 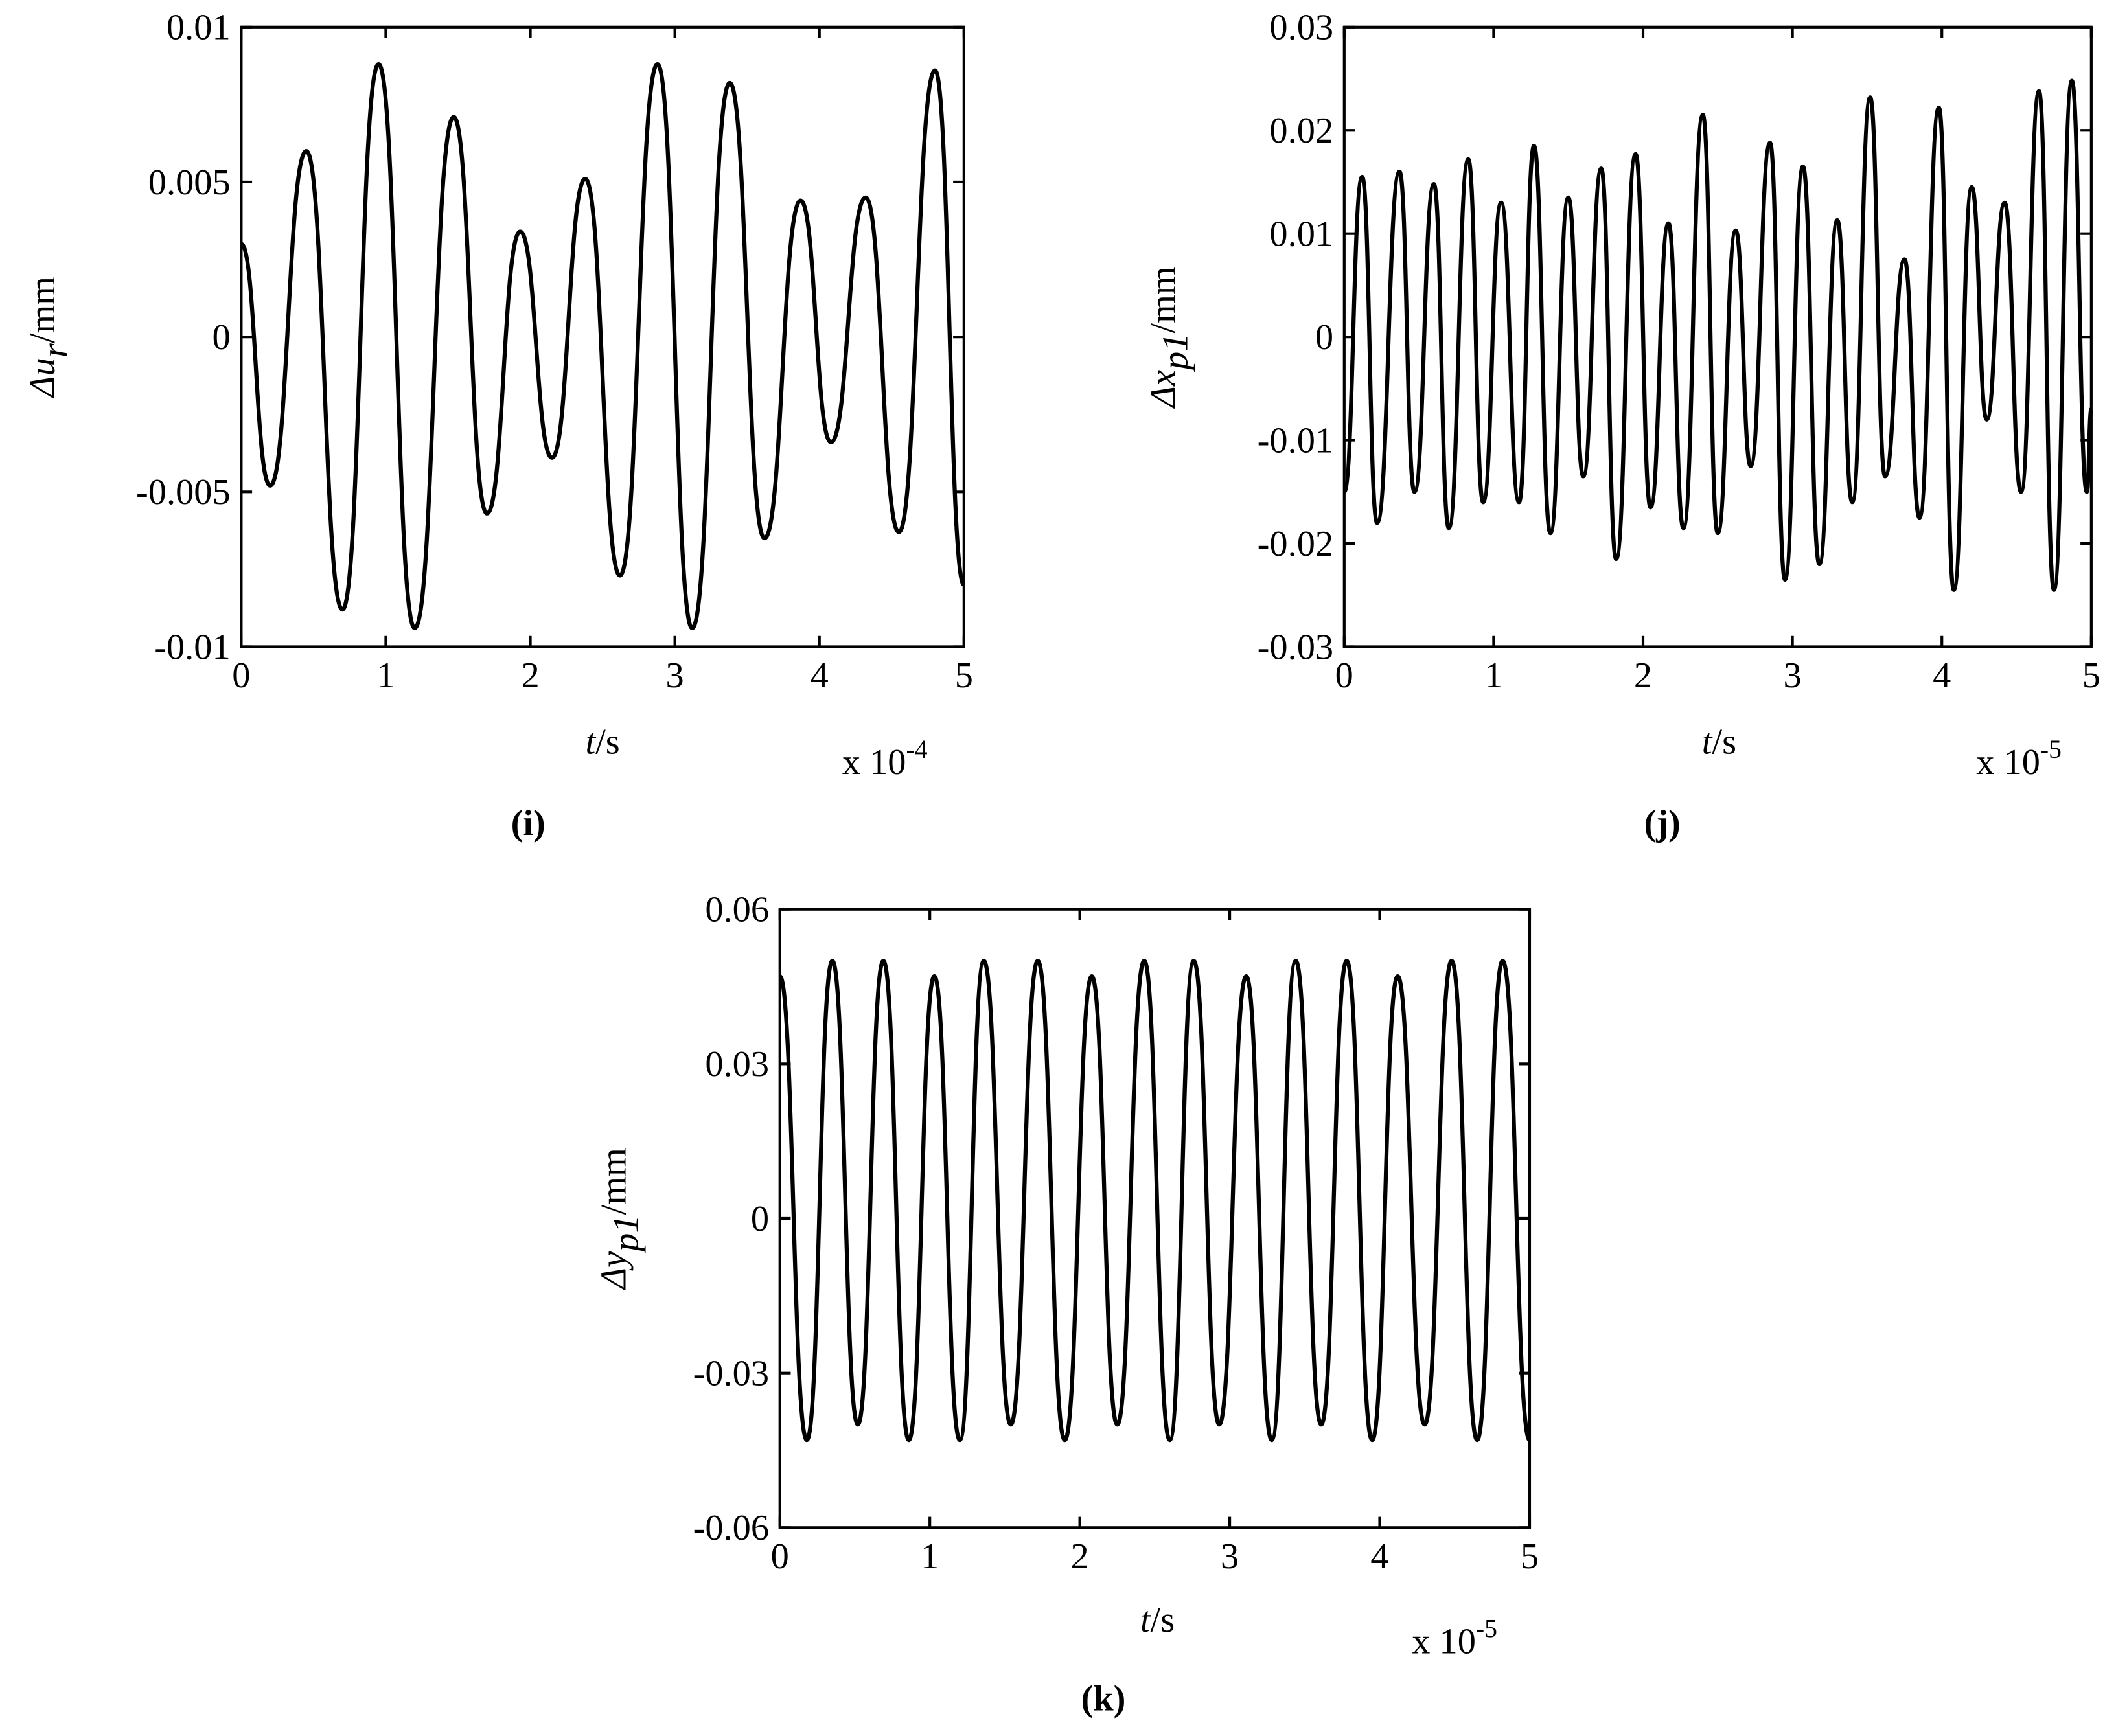 I want to click on plot-frame, so click(x=1155, y=1218).